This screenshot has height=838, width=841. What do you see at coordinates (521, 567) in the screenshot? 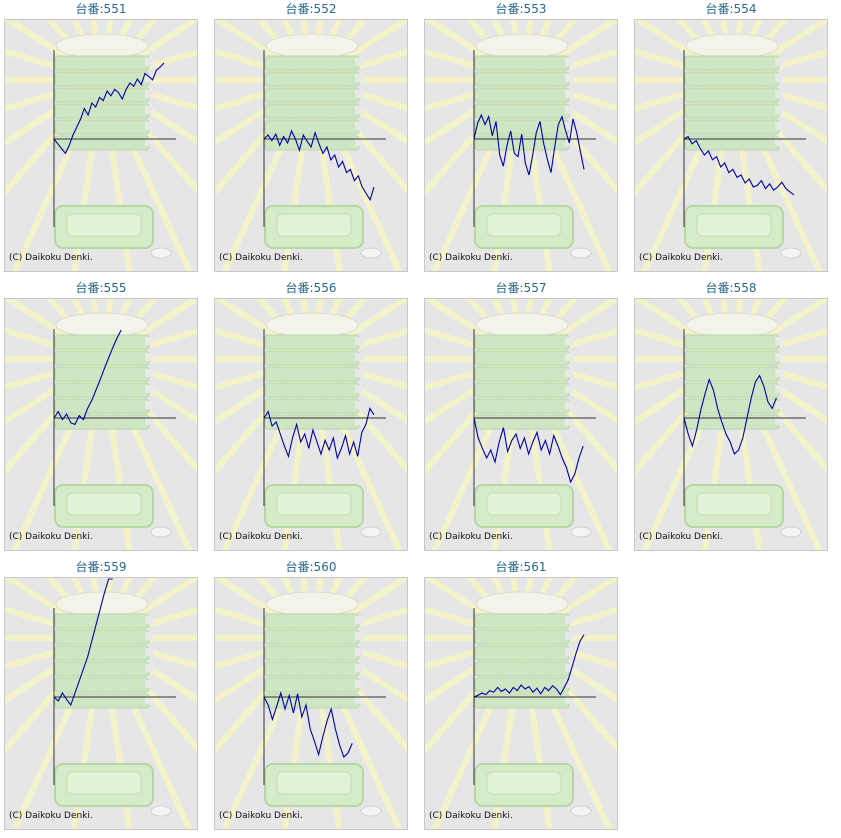
I see `machine-number-title: 台番:561` at bounding box center [521, 567].